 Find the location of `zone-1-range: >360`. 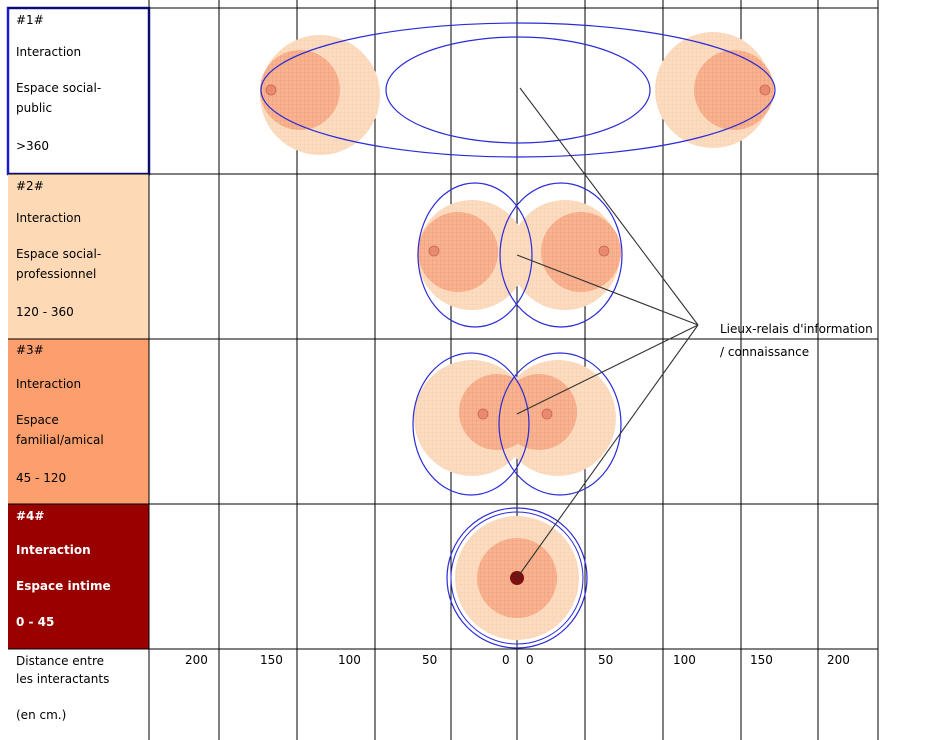

zone-1-range: >360 is located at coordinates (32, 146).